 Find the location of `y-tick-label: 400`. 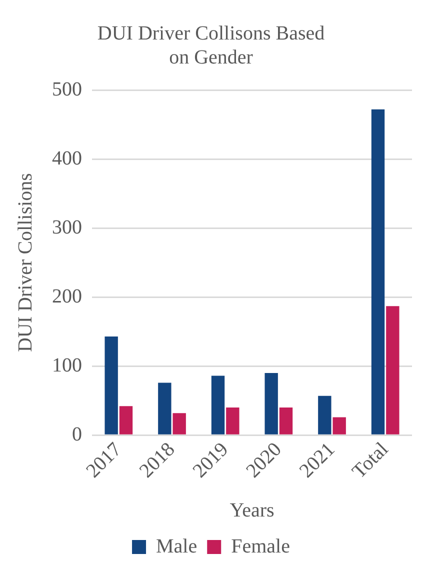

y-tick-label: 400 is located at coordinates (67, 158).